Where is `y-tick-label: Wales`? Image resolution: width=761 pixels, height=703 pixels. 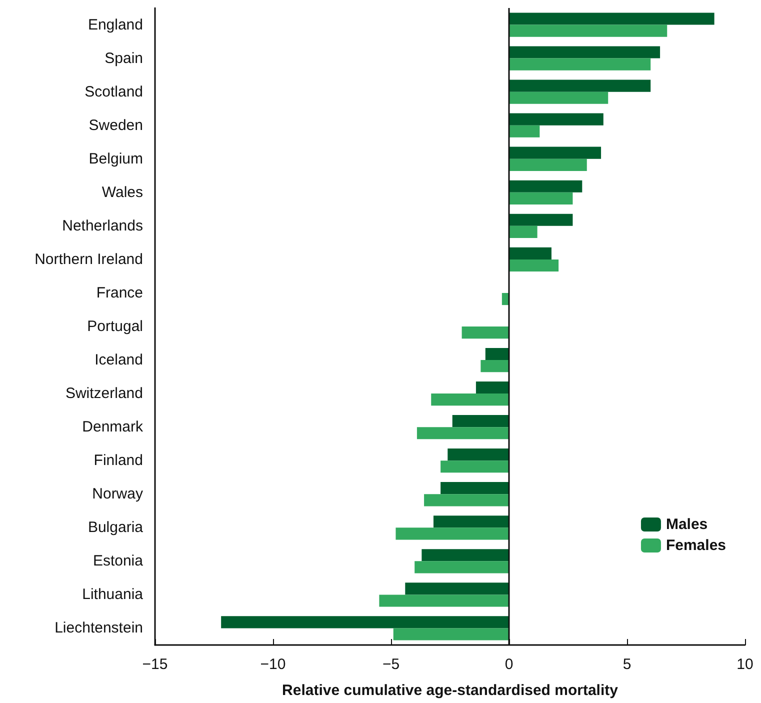 y-tick-label: Wales is located at coordinates (122, 192).